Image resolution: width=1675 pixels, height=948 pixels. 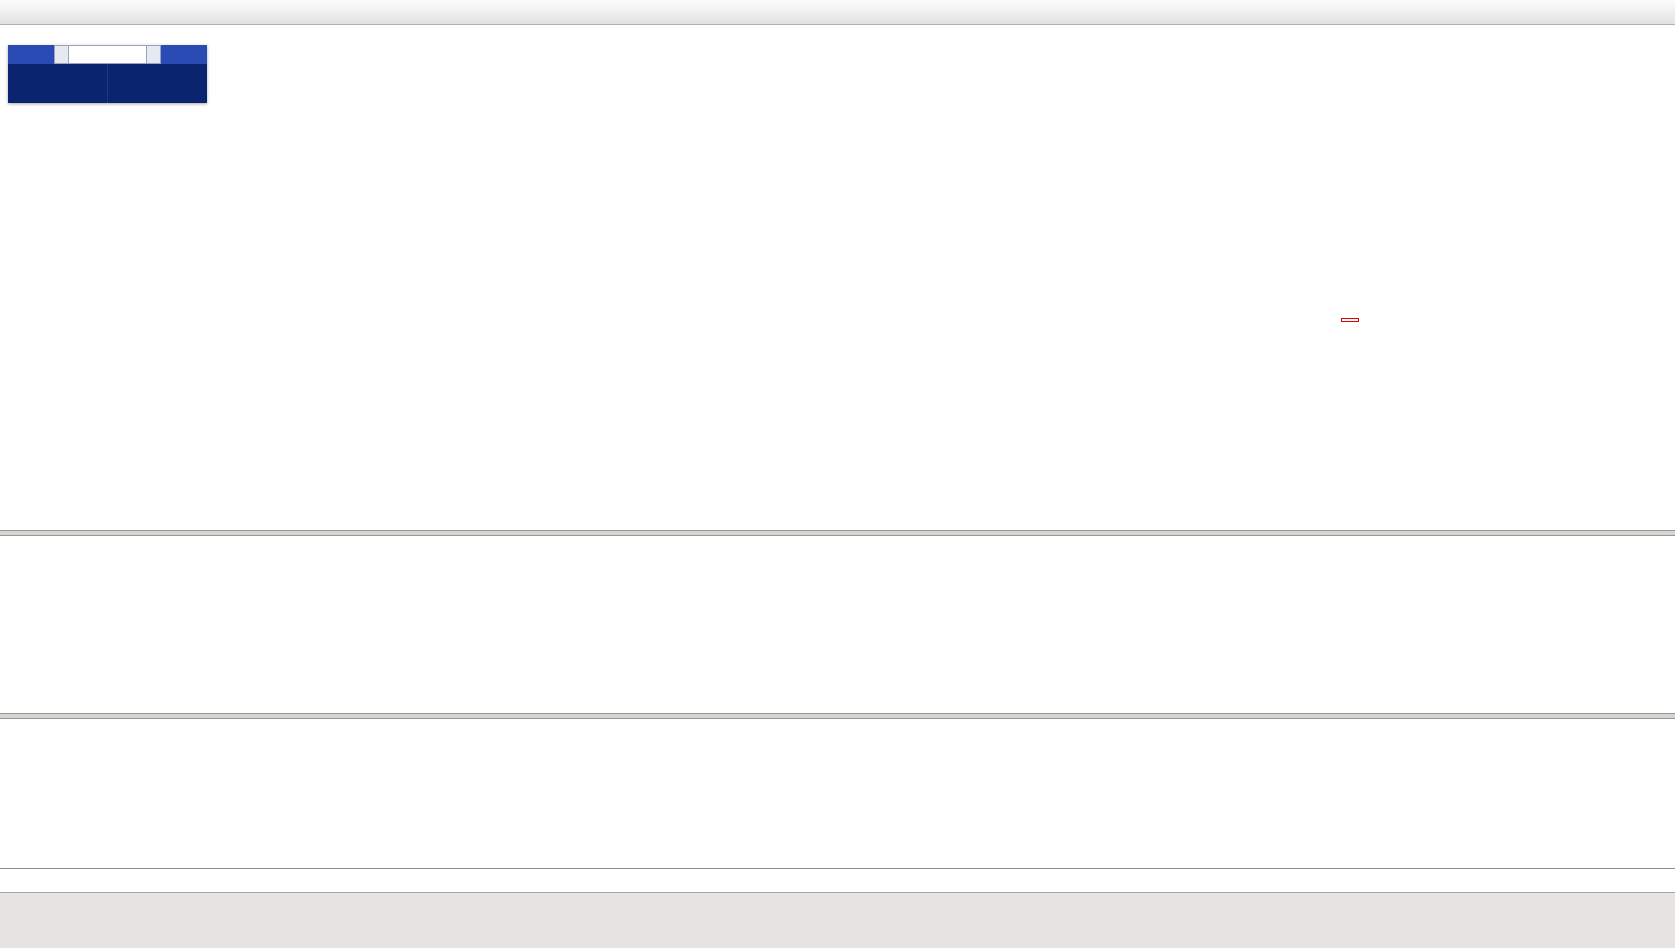 I want to click on price-callout-label, so click(x=1350, y=320).